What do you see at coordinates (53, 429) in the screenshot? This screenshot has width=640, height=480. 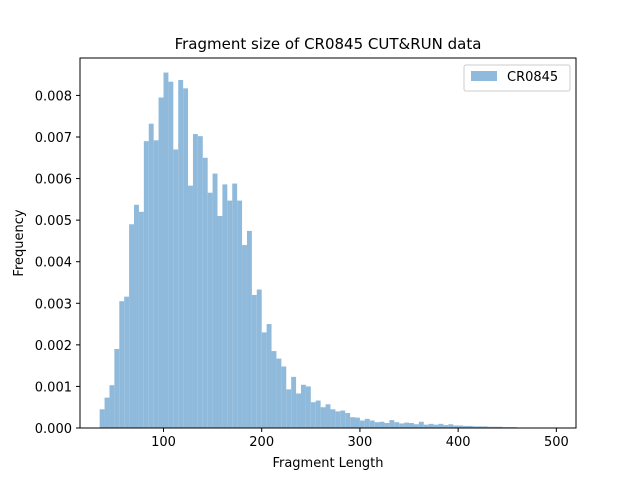 I see `y-tick-label: 0.000` at bounding box center [53, 429].